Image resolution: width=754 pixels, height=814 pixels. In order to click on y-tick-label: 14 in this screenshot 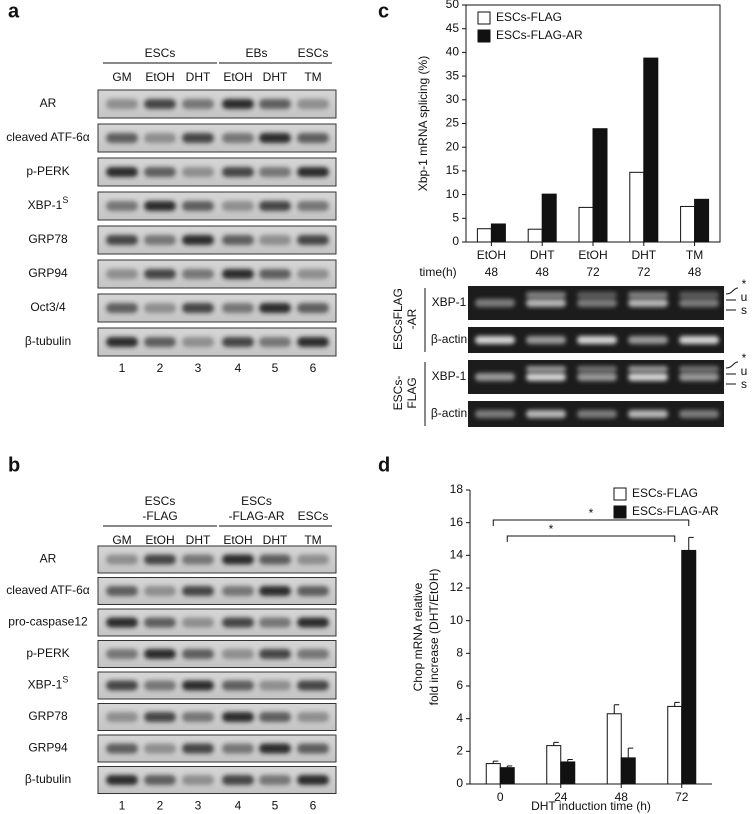, I will do `click(457, 555)`.